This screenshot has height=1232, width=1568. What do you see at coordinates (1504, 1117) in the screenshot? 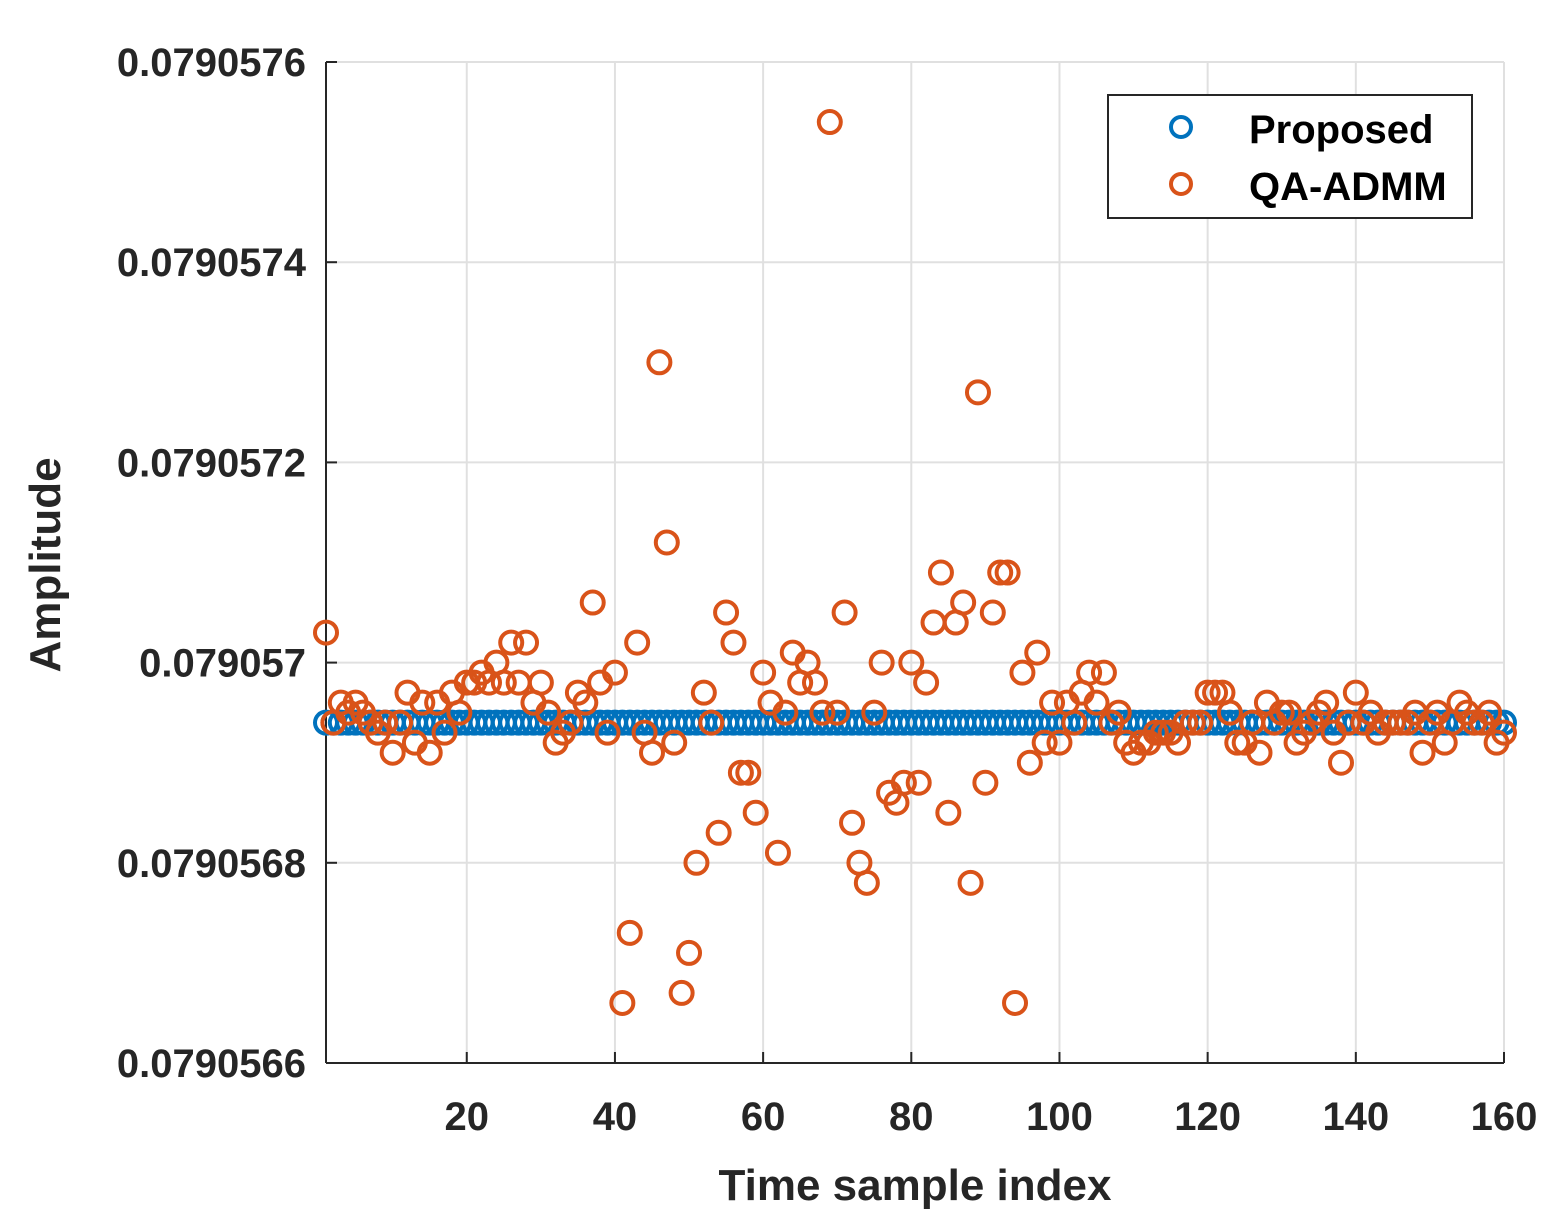
I see `x-tick-label: 160` at bounding box center [1504, 1117].